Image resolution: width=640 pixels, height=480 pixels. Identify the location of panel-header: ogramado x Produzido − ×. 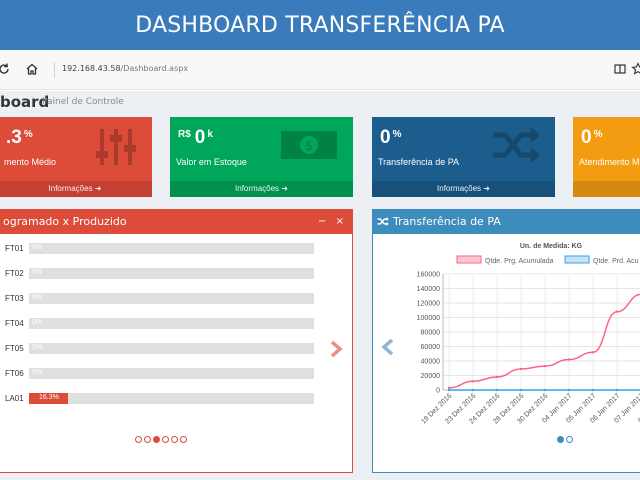
(176, 222).